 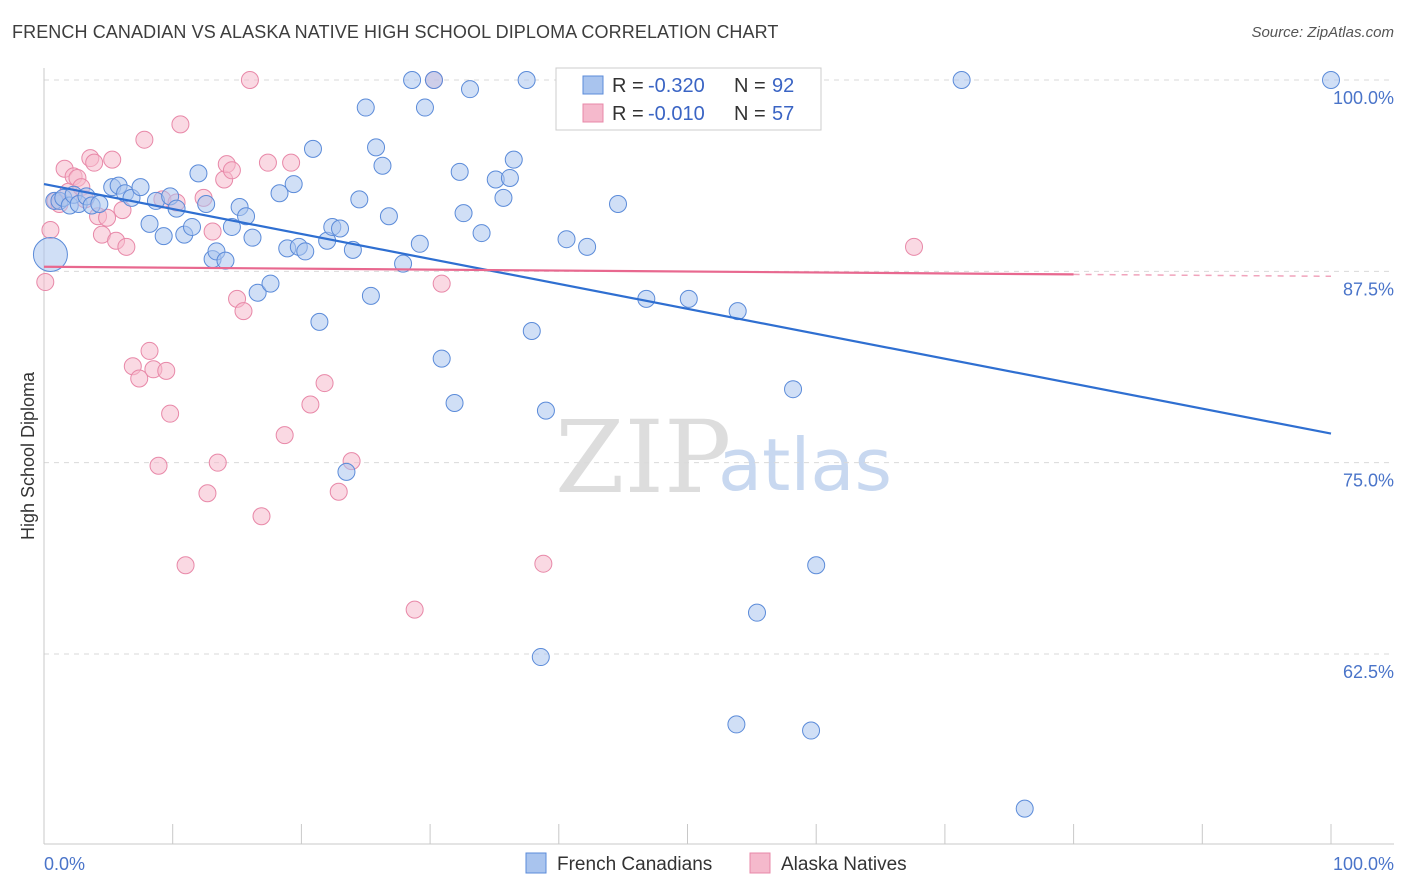 What do you see at coordinates (1368, 481) in the screenshot?
I see `y-tick-label-2: 75.0%` at bounding box center [1368, 481].